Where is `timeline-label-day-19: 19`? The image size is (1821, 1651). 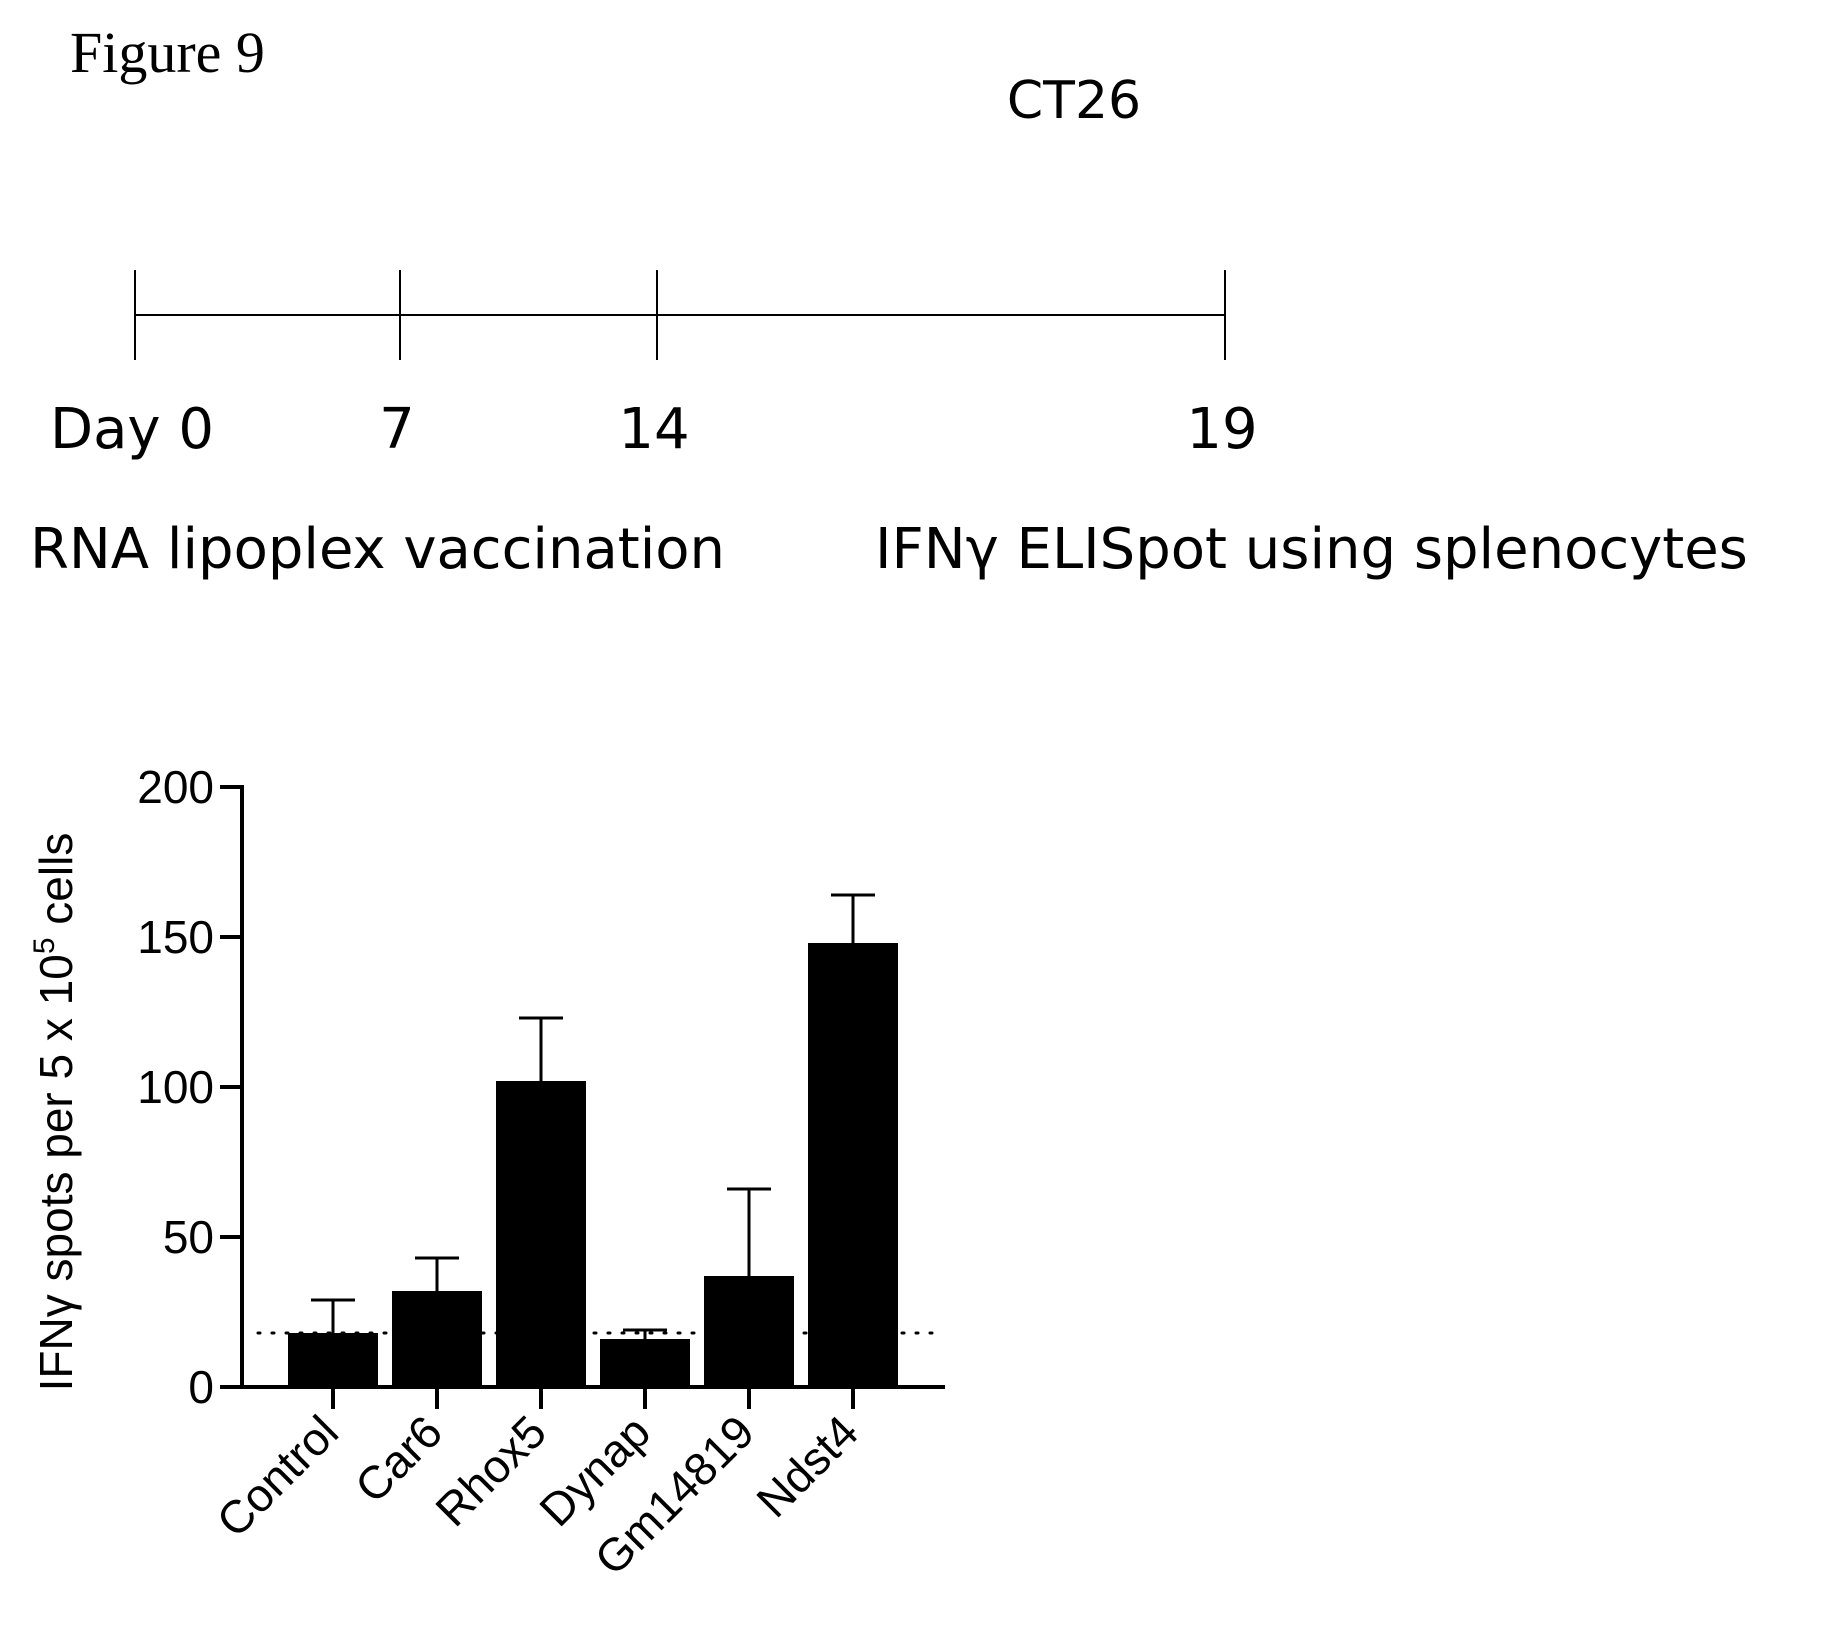
timeline-label-day-19: 19 is located at coordinates (1221, 429).